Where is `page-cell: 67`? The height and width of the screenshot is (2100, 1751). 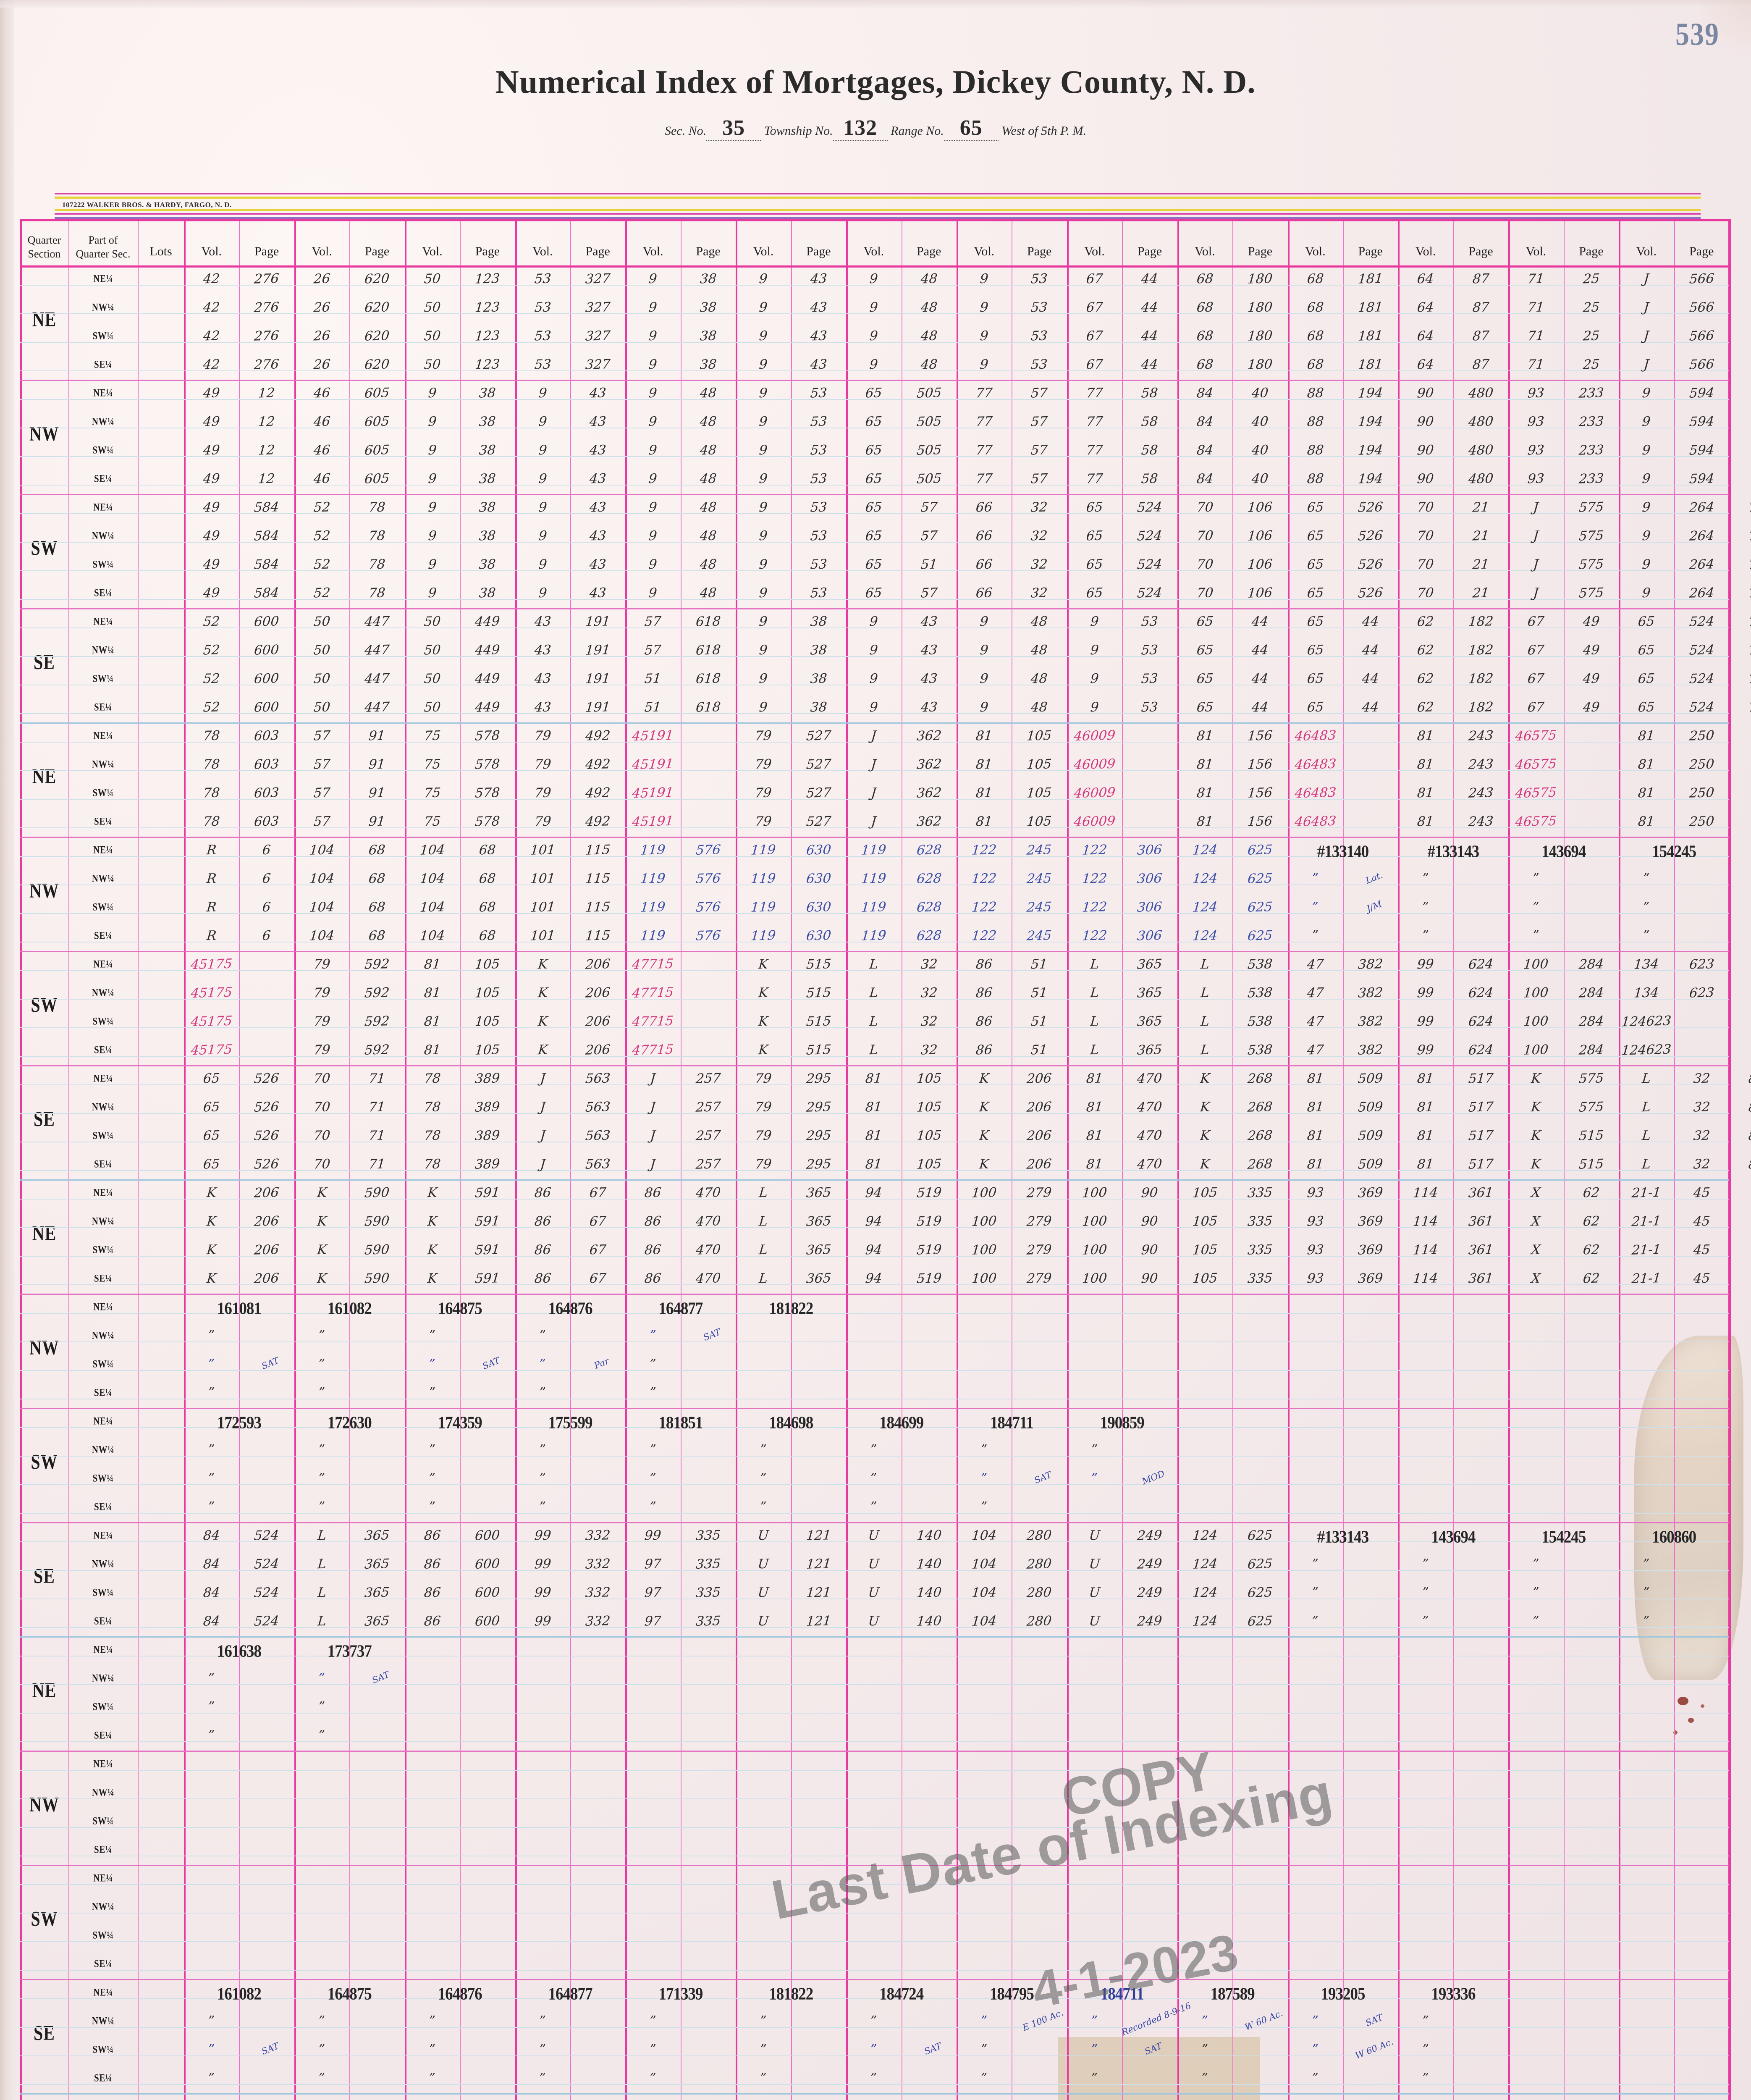 page-cell: 67 is located at coordinates (598, 1250).